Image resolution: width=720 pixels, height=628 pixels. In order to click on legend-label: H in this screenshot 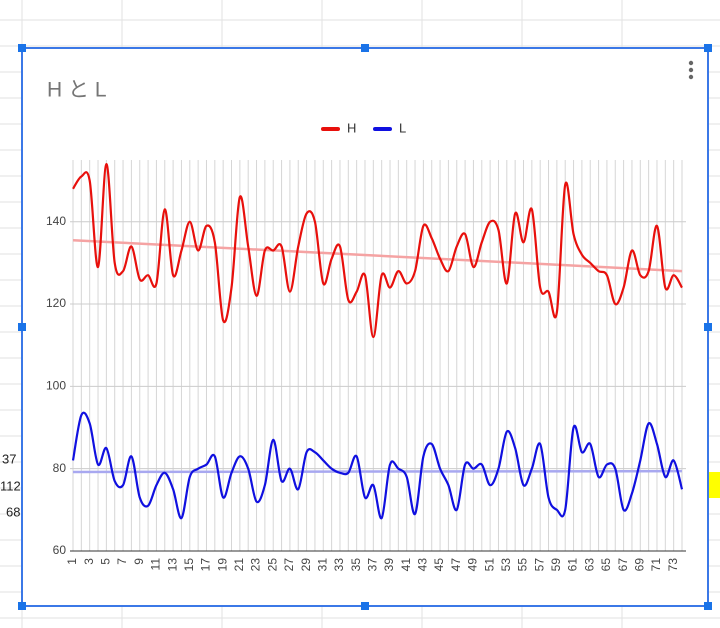, I will do `click(351, 127)`.